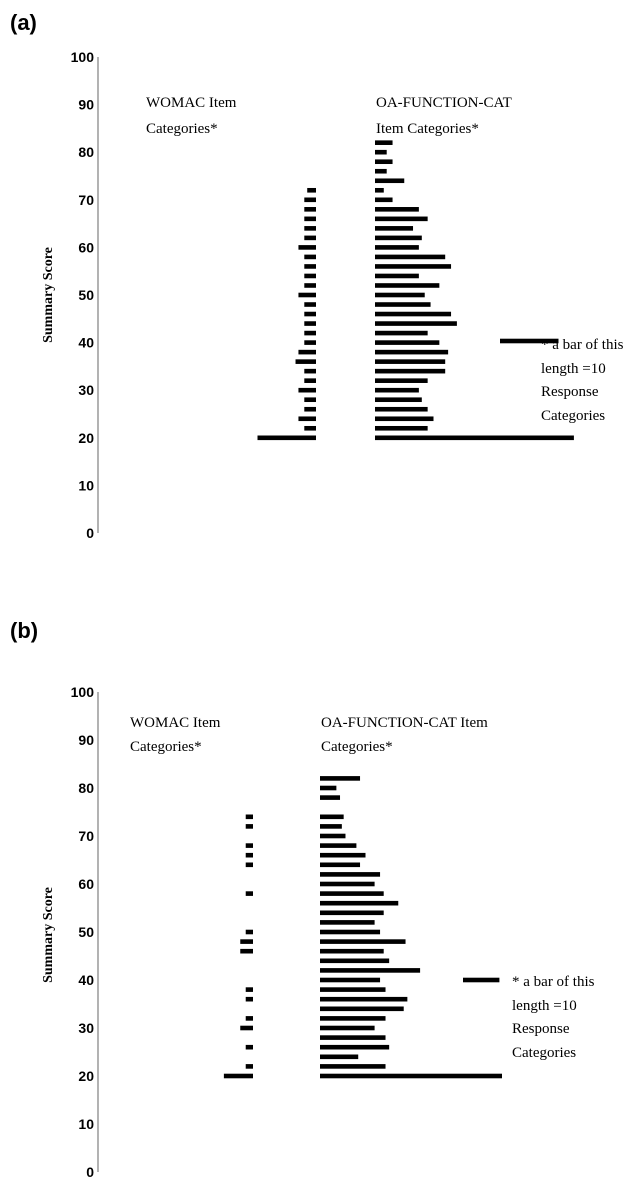 The width and height of the screenshot is (643, 1178). Describe the element at coordinates (427, 129) in the screenshot. I see `oa-function-cat-heading: Item Categories*` at that location.